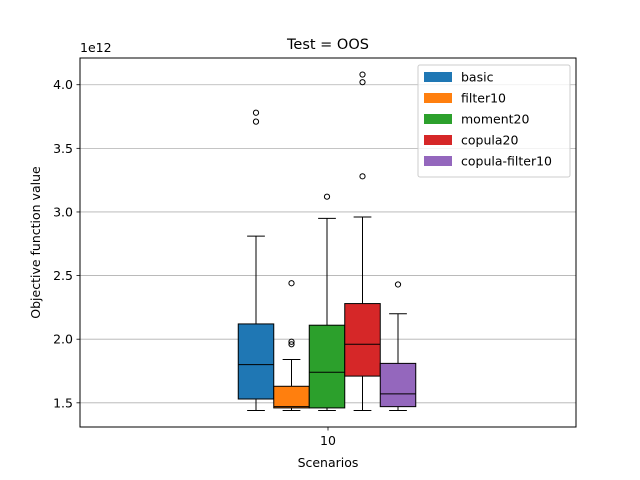  I want to click on legend-entry: filter10, so click(483, 98).